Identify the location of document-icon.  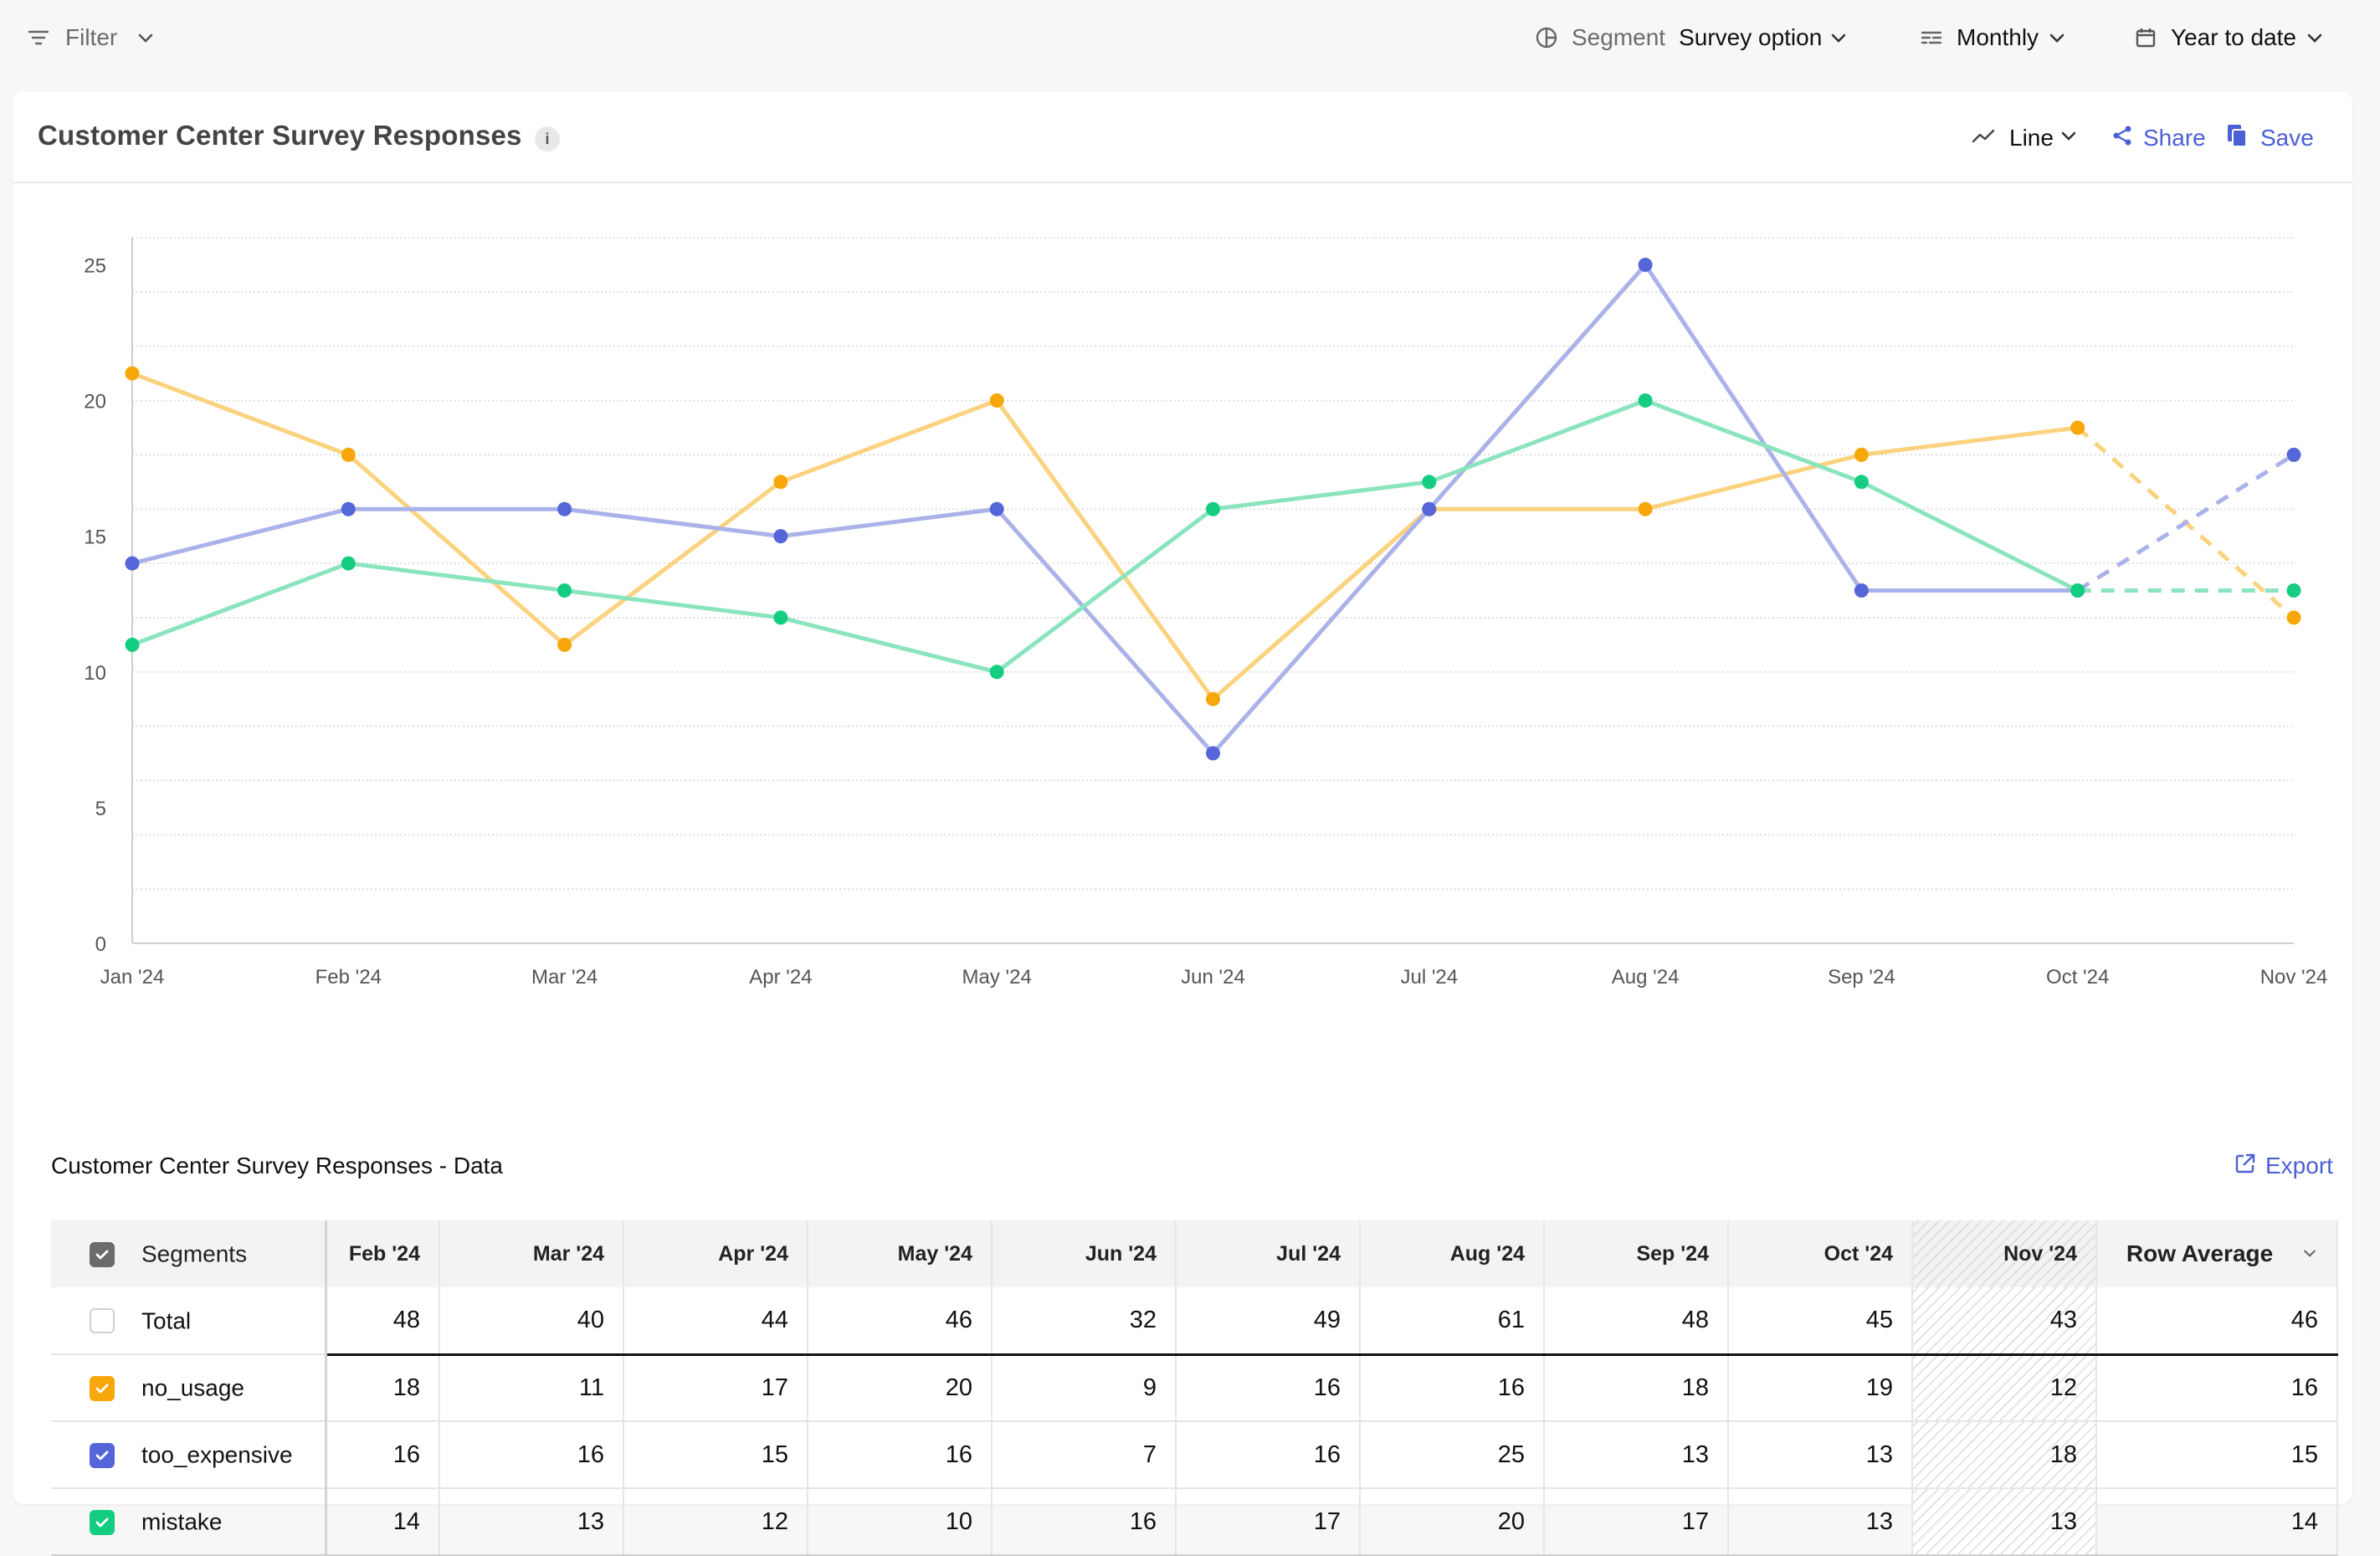
(2237, 138).